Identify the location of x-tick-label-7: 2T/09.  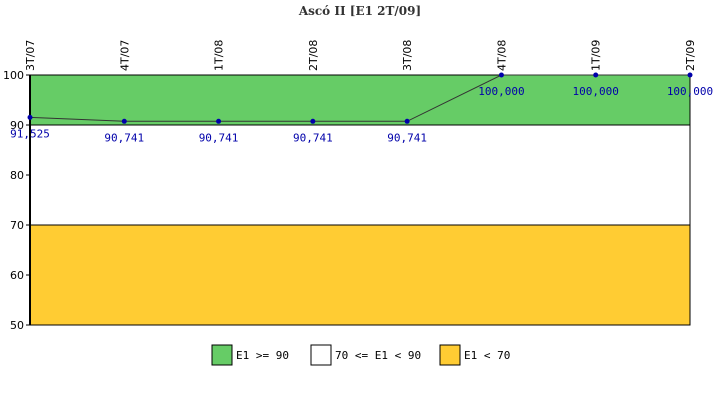
(690, 55).